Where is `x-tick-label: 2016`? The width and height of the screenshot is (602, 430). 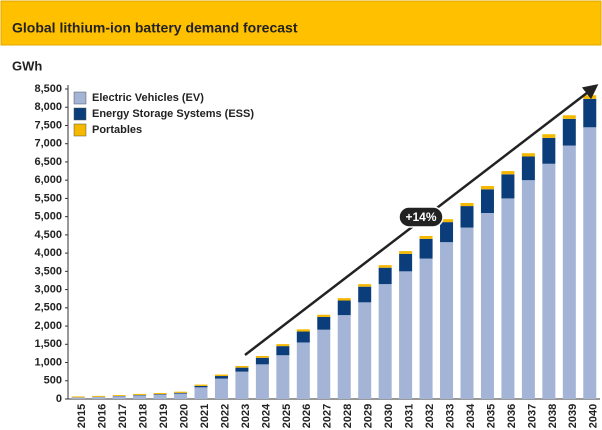
x-tick-label: 2016 is located at coordinates (103, 416).